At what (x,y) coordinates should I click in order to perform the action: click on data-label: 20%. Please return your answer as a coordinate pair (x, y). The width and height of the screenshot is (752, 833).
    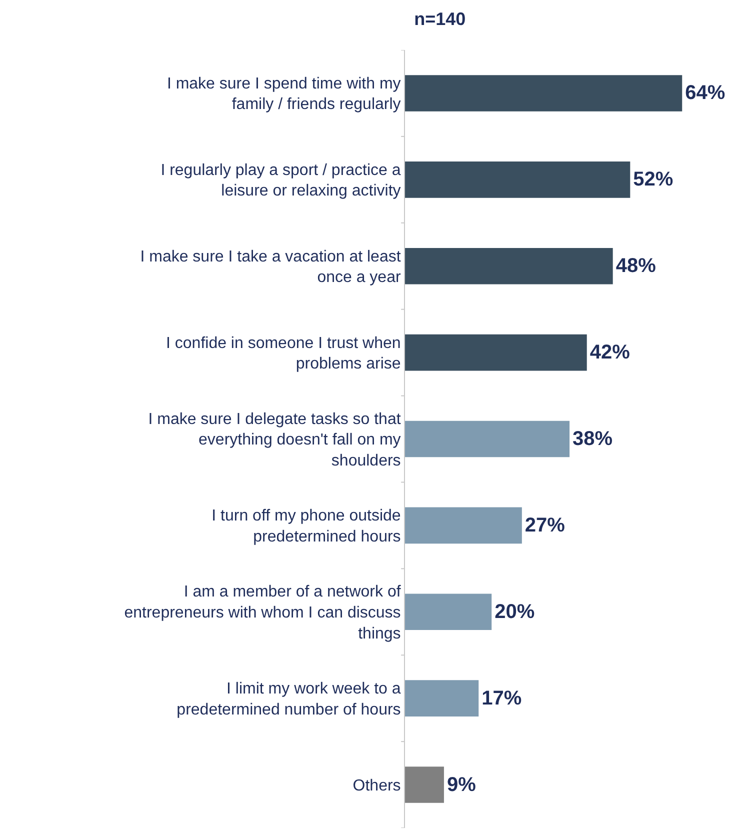
    Looking at the image, I should click on (514, 611).